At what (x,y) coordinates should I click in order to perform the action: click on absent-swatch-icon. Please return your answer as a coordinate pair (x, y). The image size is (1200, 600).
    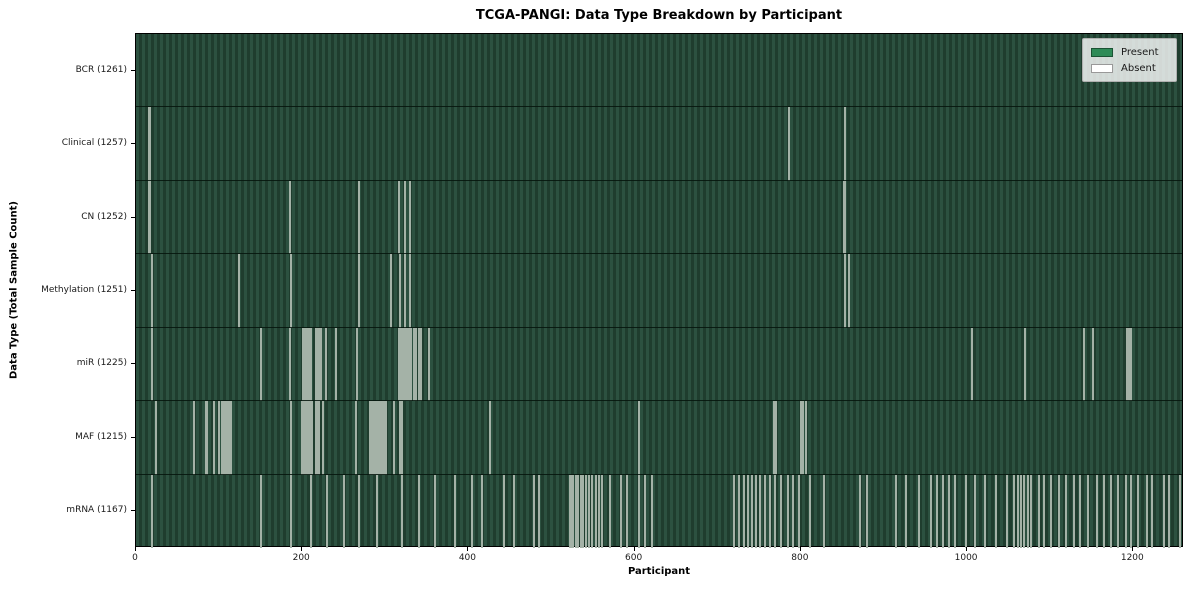
    Looking at the image, I should click on (1102, 68).